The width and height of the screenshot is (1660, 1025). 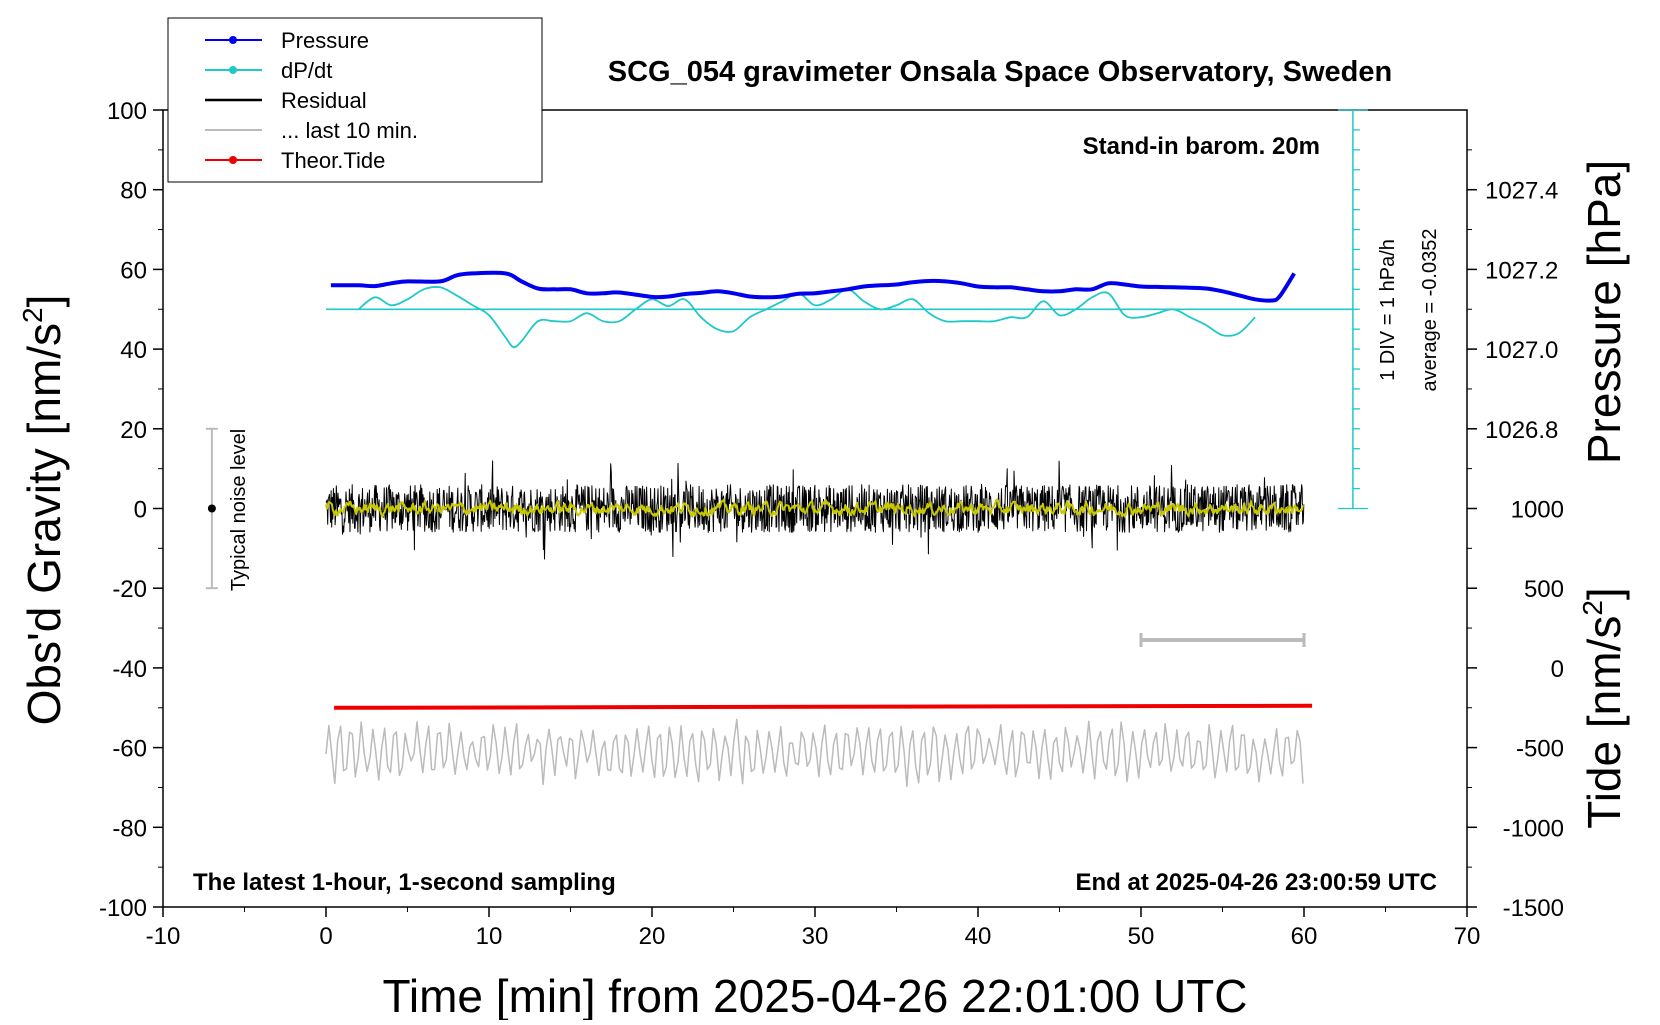 What do you see at coordinates (1604, 312) in the screenshot?
I see `y-axis-title-pressure: Pressure [hPa]` at bounding box center [1604, 312].